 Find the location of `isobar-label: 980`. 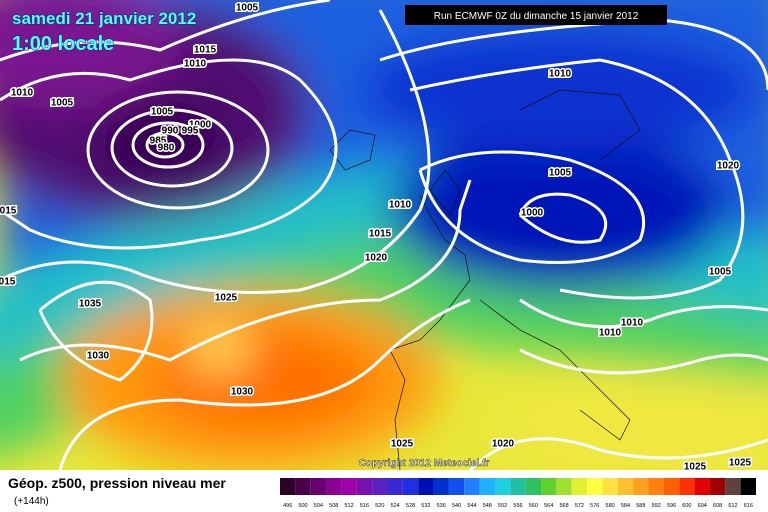

isobar-label: 980 is located at coordinates (166, 148).